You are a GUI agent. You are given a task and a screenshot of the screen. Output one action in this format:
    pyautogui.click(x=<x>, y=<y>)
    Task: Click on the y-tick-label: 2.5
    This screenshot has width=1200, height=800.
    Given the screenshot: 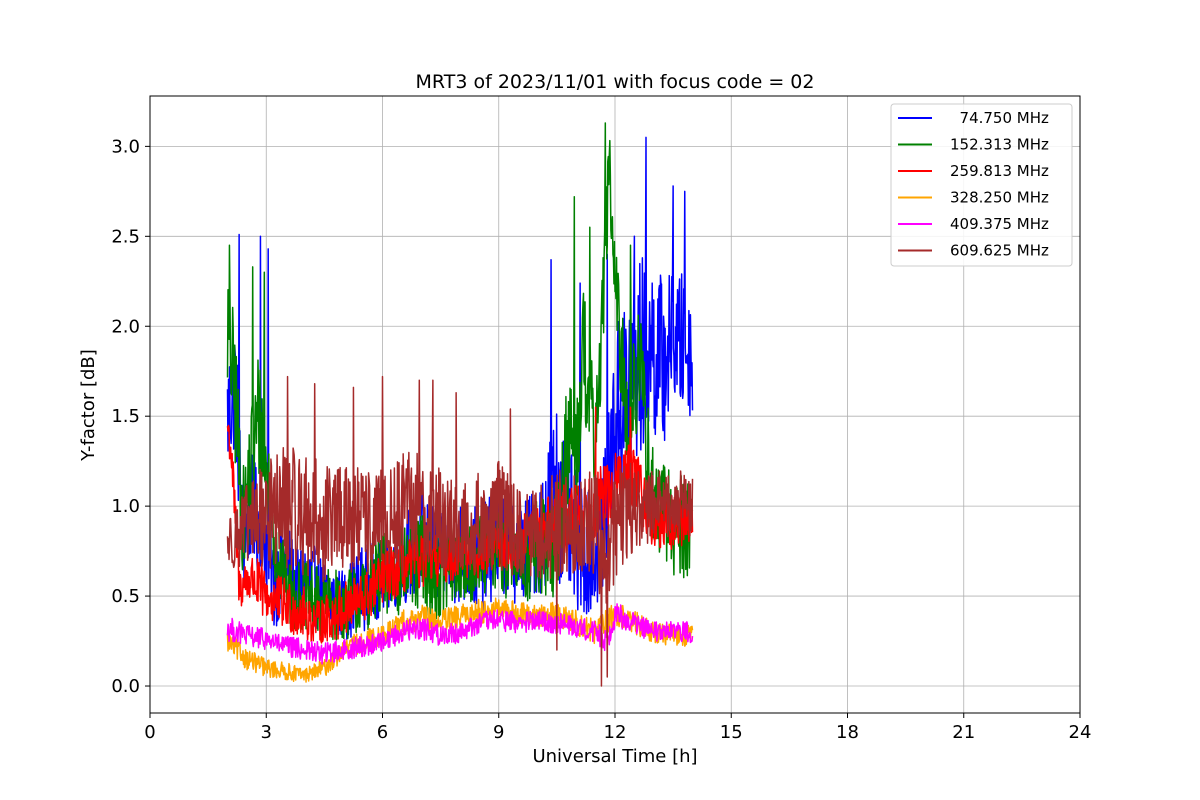 What is the action you would take?
    pyautogui.click(x=125, y=236)
    